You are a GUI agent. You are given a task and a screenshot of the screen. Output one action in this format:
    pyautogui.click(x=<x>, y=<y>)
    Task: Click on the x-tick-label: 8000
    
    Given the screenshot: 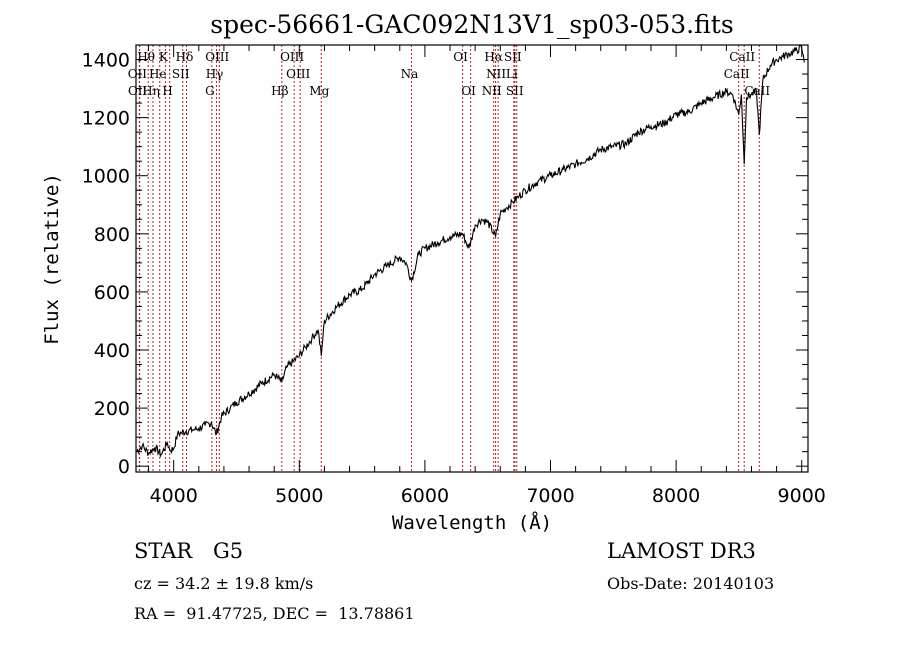 What is the action you would take?
    pyautogui.click(x=676, y=496)
    